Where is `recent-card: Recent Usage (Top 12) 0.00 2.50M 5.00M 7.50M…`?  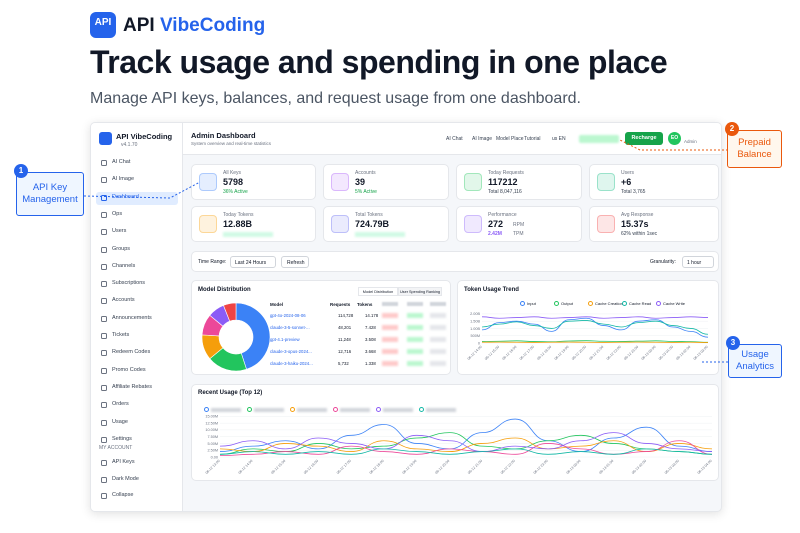
recent-card: Recent Usage (Top 12) 0.00 2.50M 5.00M 7.50M… is located at coordinates (455, 432).